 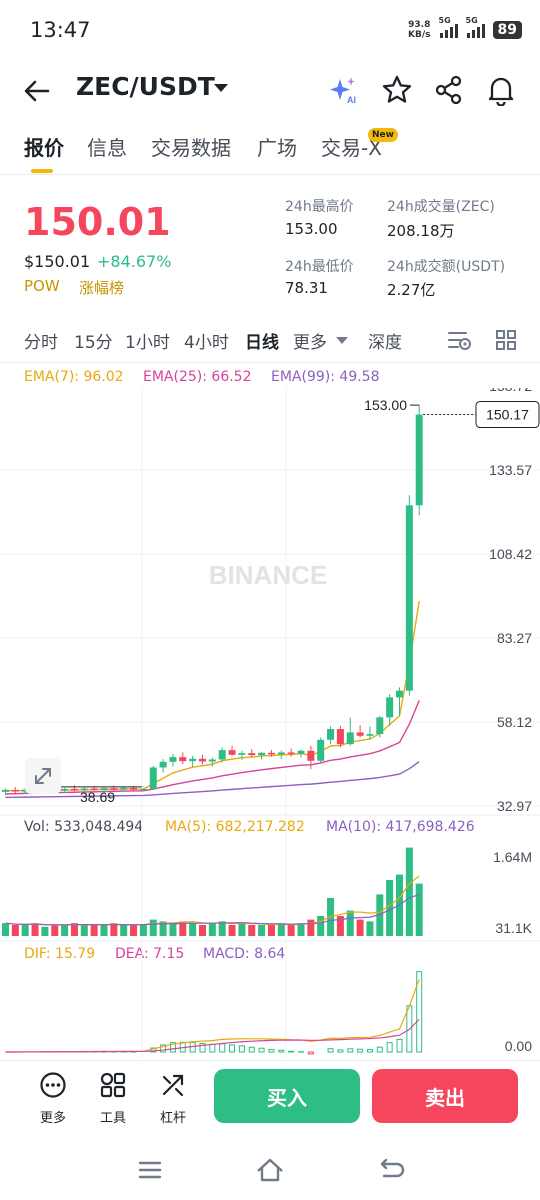 What do you see at coordinates (512, 857) in the screenshot?
I see `volume-axis-label: 1.64M` at bounding box center [512, 857].